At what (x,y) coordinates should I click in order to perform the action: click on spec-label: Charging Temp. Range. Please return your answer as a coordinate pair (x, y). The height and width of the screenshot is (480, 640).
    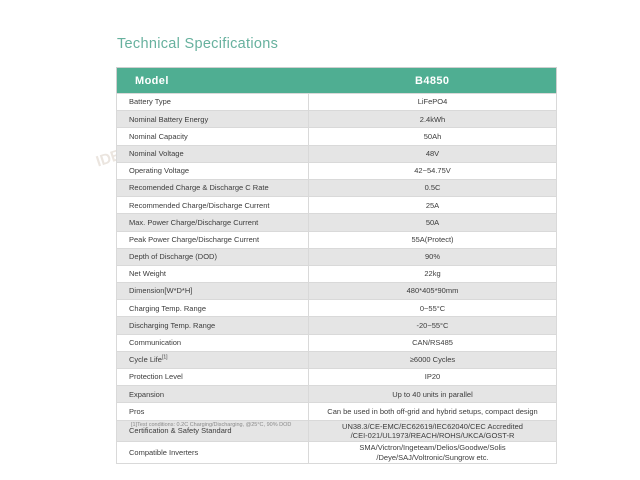
    Looking at the image, I should click on (212, 308).